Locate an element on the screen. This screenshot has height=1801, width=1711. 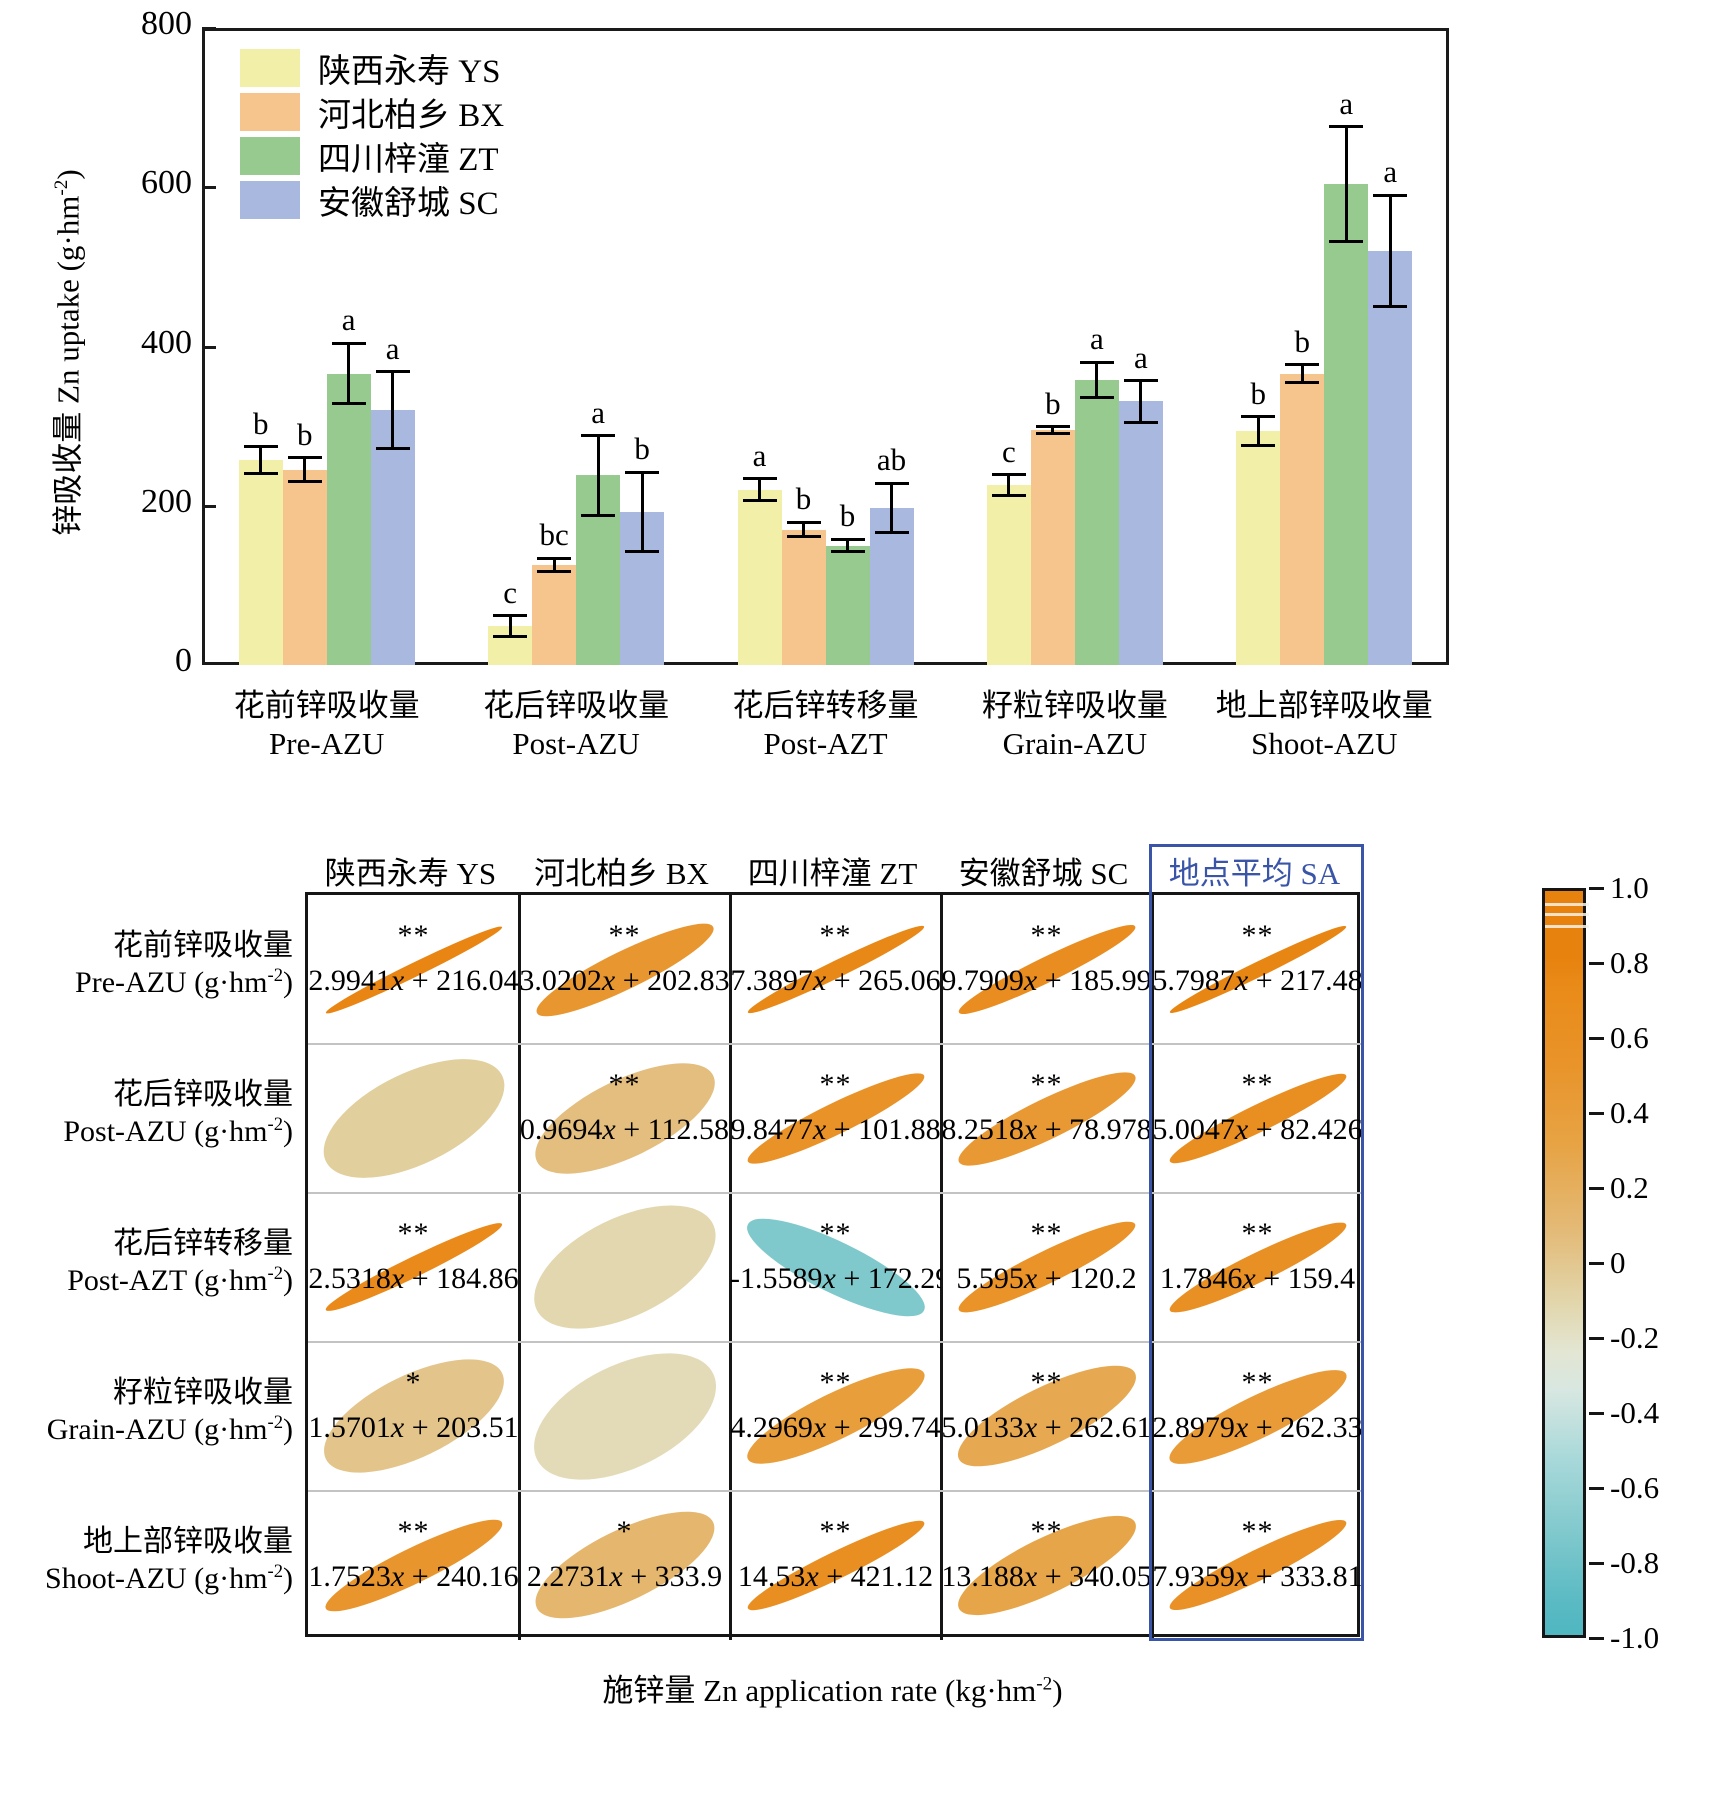
matrix-cell: ** 1.7523x + 240.16 is located at coordinates (413, 1565).